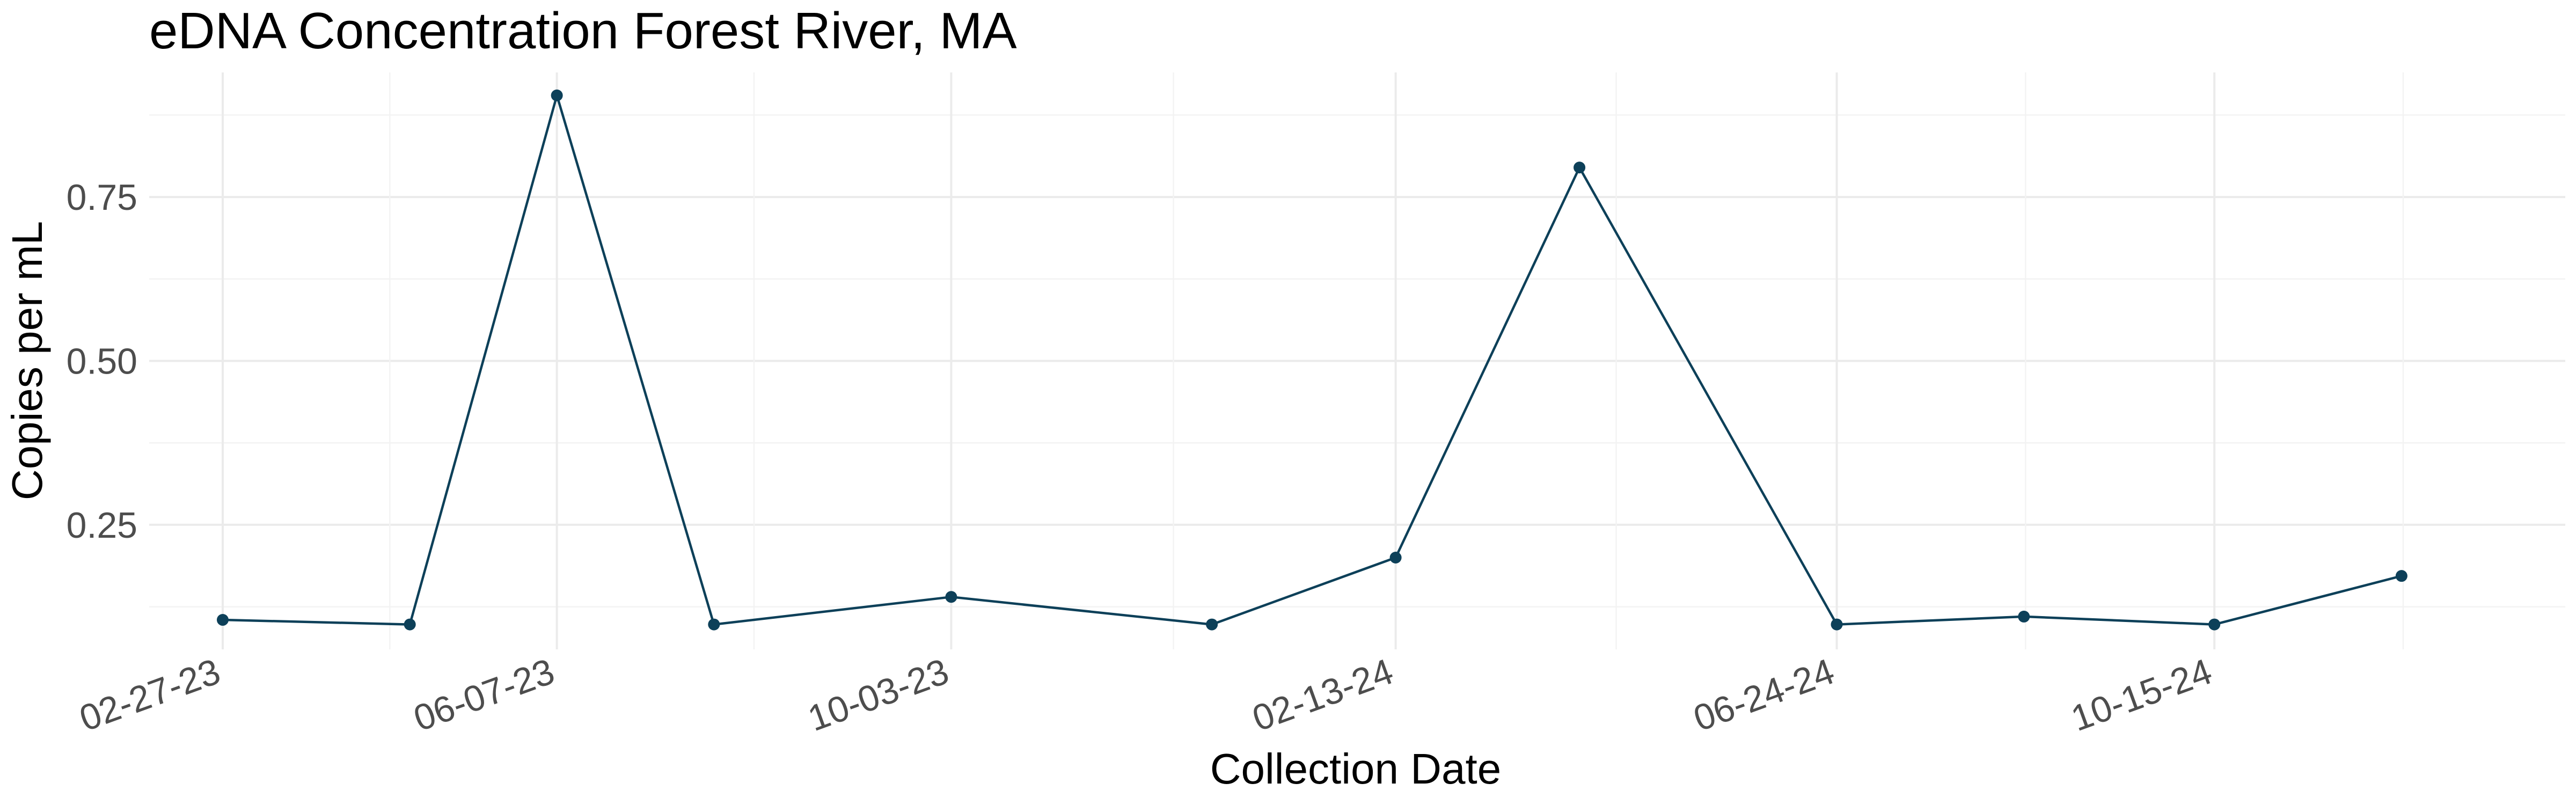  I want to click on x-tick-label: 10-03-23, so click(878, 695).